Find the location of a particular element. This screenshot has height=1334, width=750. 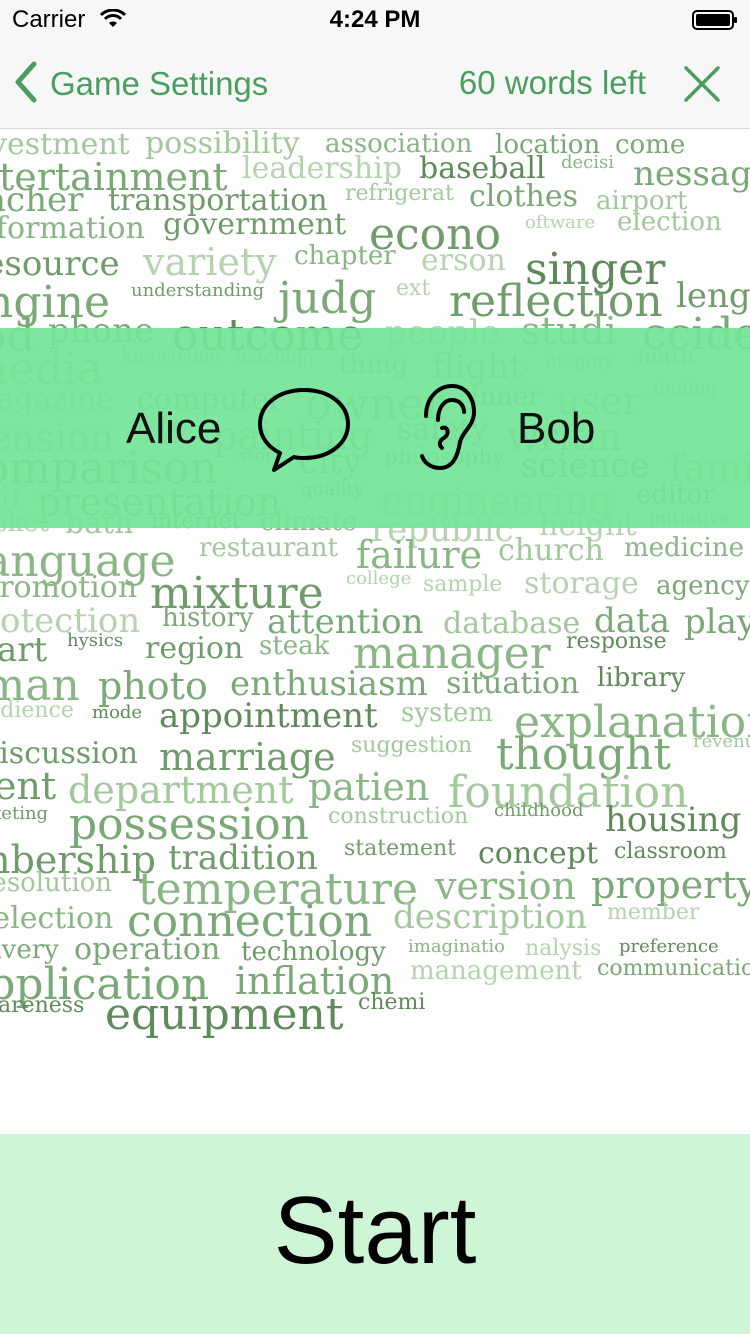

cloud-word: information is located at coordinates (72, 228).